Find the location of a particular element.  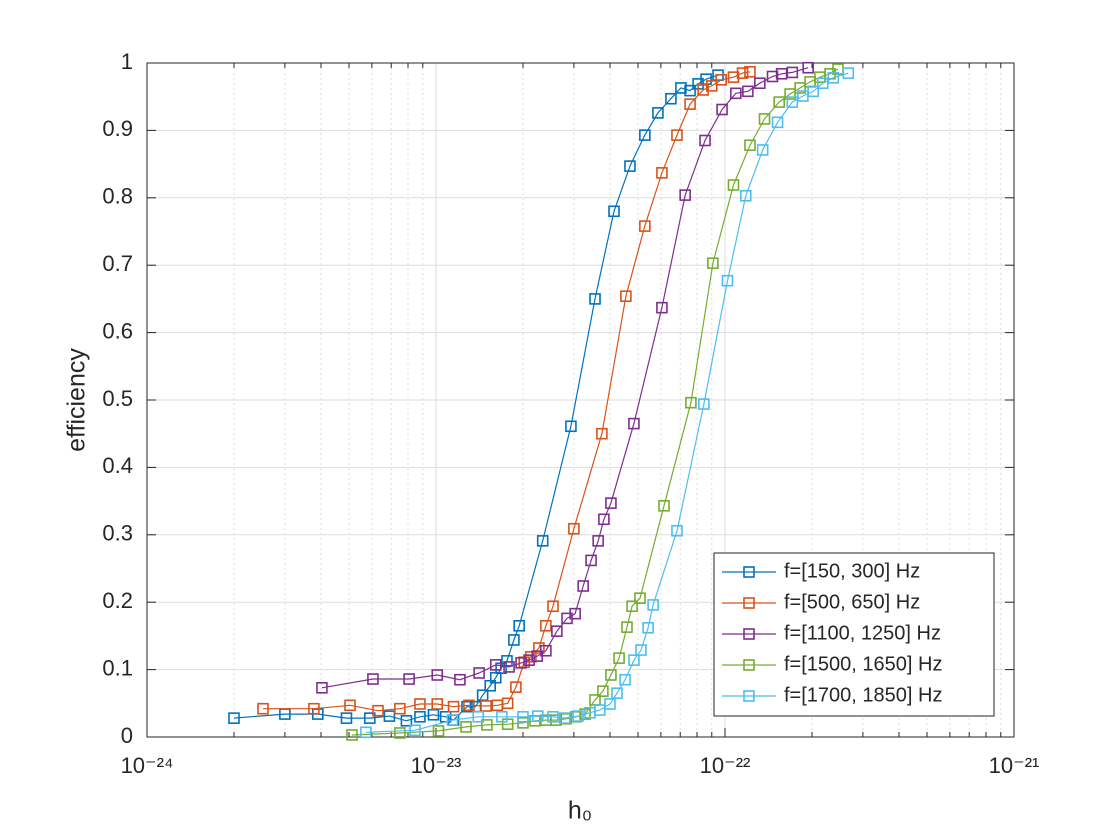

y-tick-label: 0.8 is located at coordinates (117, 196).